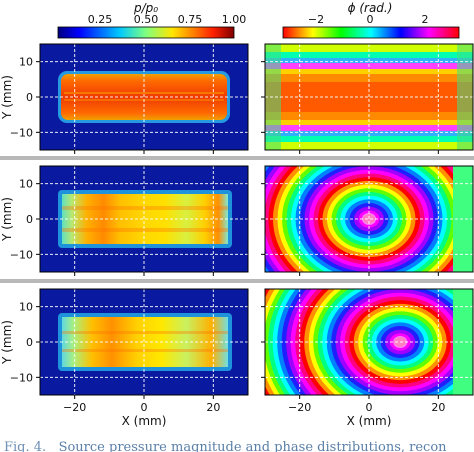 The height and width of the screenshot is (452, 474). What do you see at coordinates (145, 8) in the screenshot?
I see `colorbar-magnitude-label: p/p₀` at bounding box center [145, 8].